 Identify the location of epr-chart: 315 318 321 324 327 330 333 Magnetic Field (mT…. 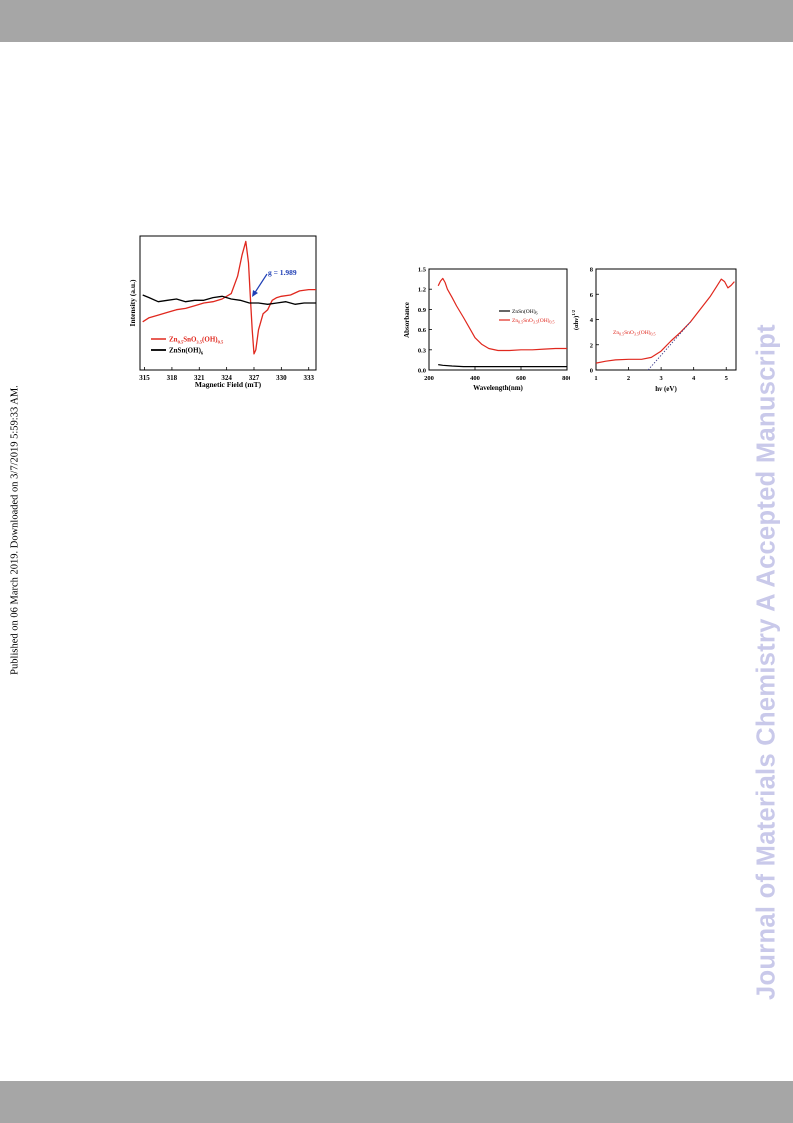
(222, 312).